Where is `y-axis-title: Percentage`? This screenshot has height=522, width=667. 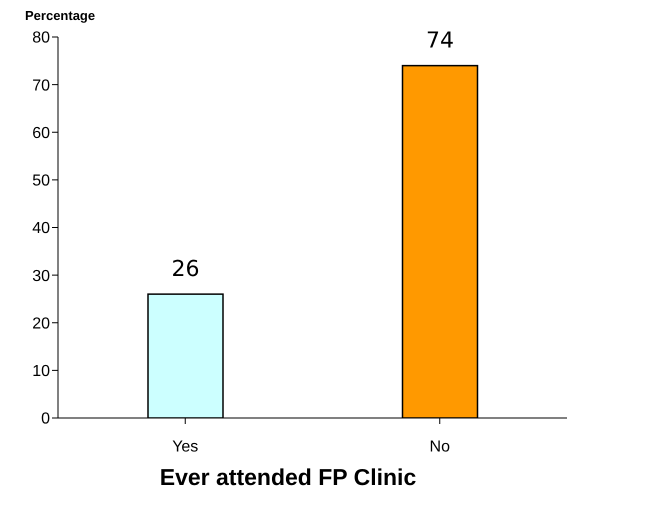 y-axis-title: Percentage is located at coordinates (60, 15).